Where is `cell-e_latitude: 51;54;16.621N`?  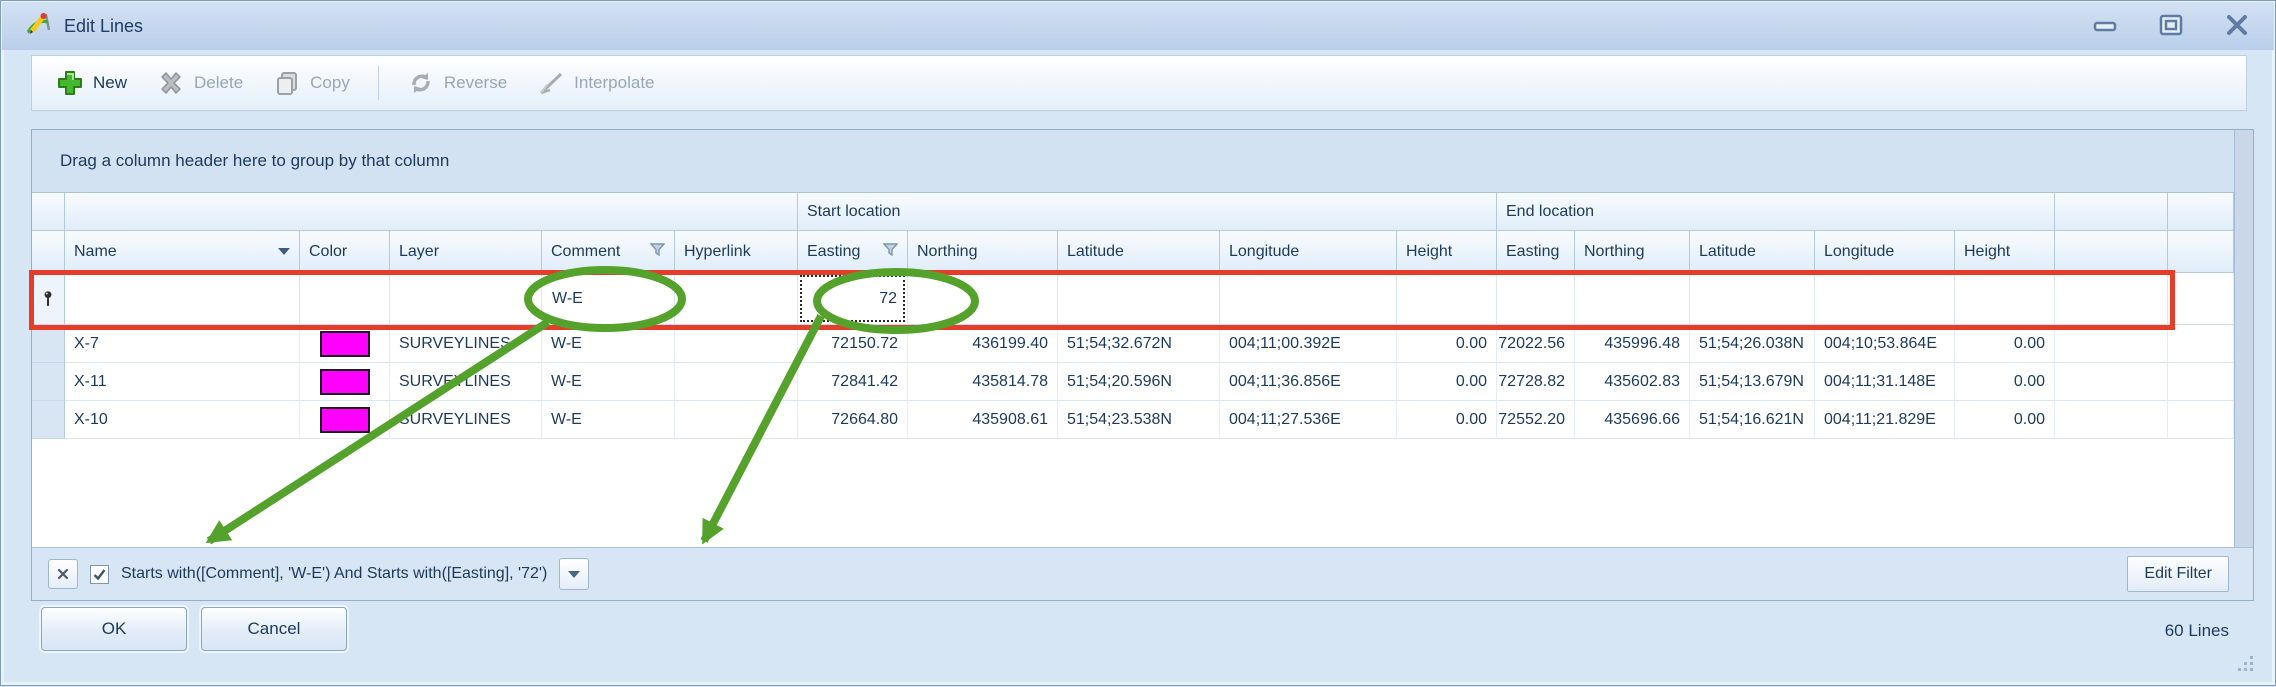
cell-e_latitude: 51;54;16.621N is located at coordinates (1752, 420).